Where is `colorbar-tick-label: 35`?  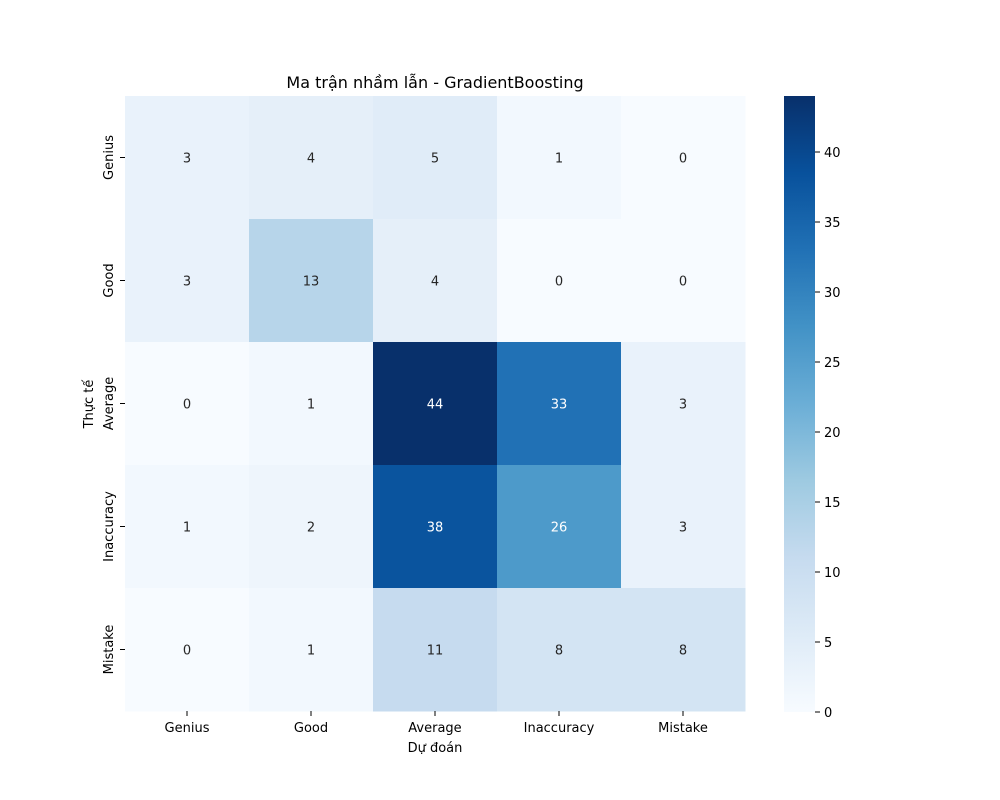 colorbar-tick-label: 35 is located at coordinates (832, 223).